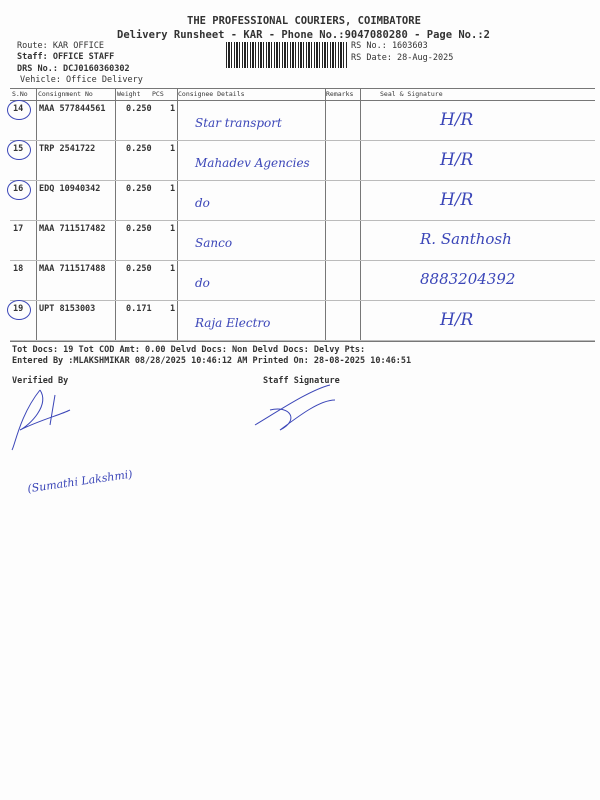  What do you see at coordinates (389, 46) in the screenshot?
I see `rs-number: RS No.: 1603603` at bounding box center [389, 46].